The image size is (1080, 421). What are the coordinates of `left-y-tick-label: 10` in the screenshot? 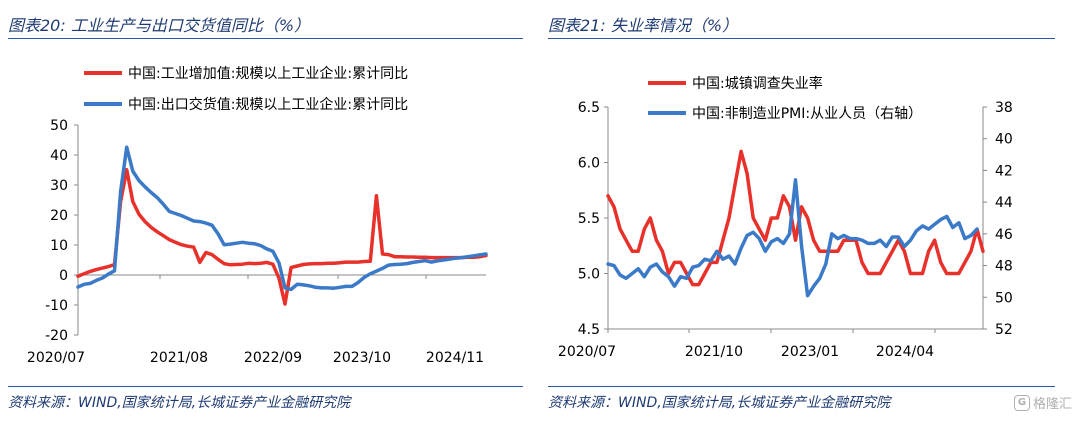 It's located at (59, 246).